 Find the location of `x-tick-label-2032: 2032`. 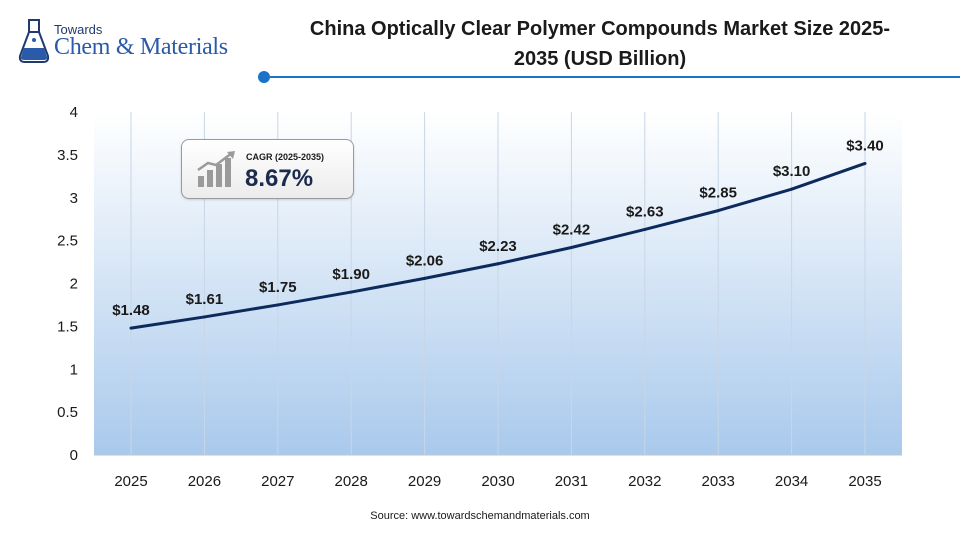

x-tick-label-2032: 2032 is located at coordinates (644, 481).